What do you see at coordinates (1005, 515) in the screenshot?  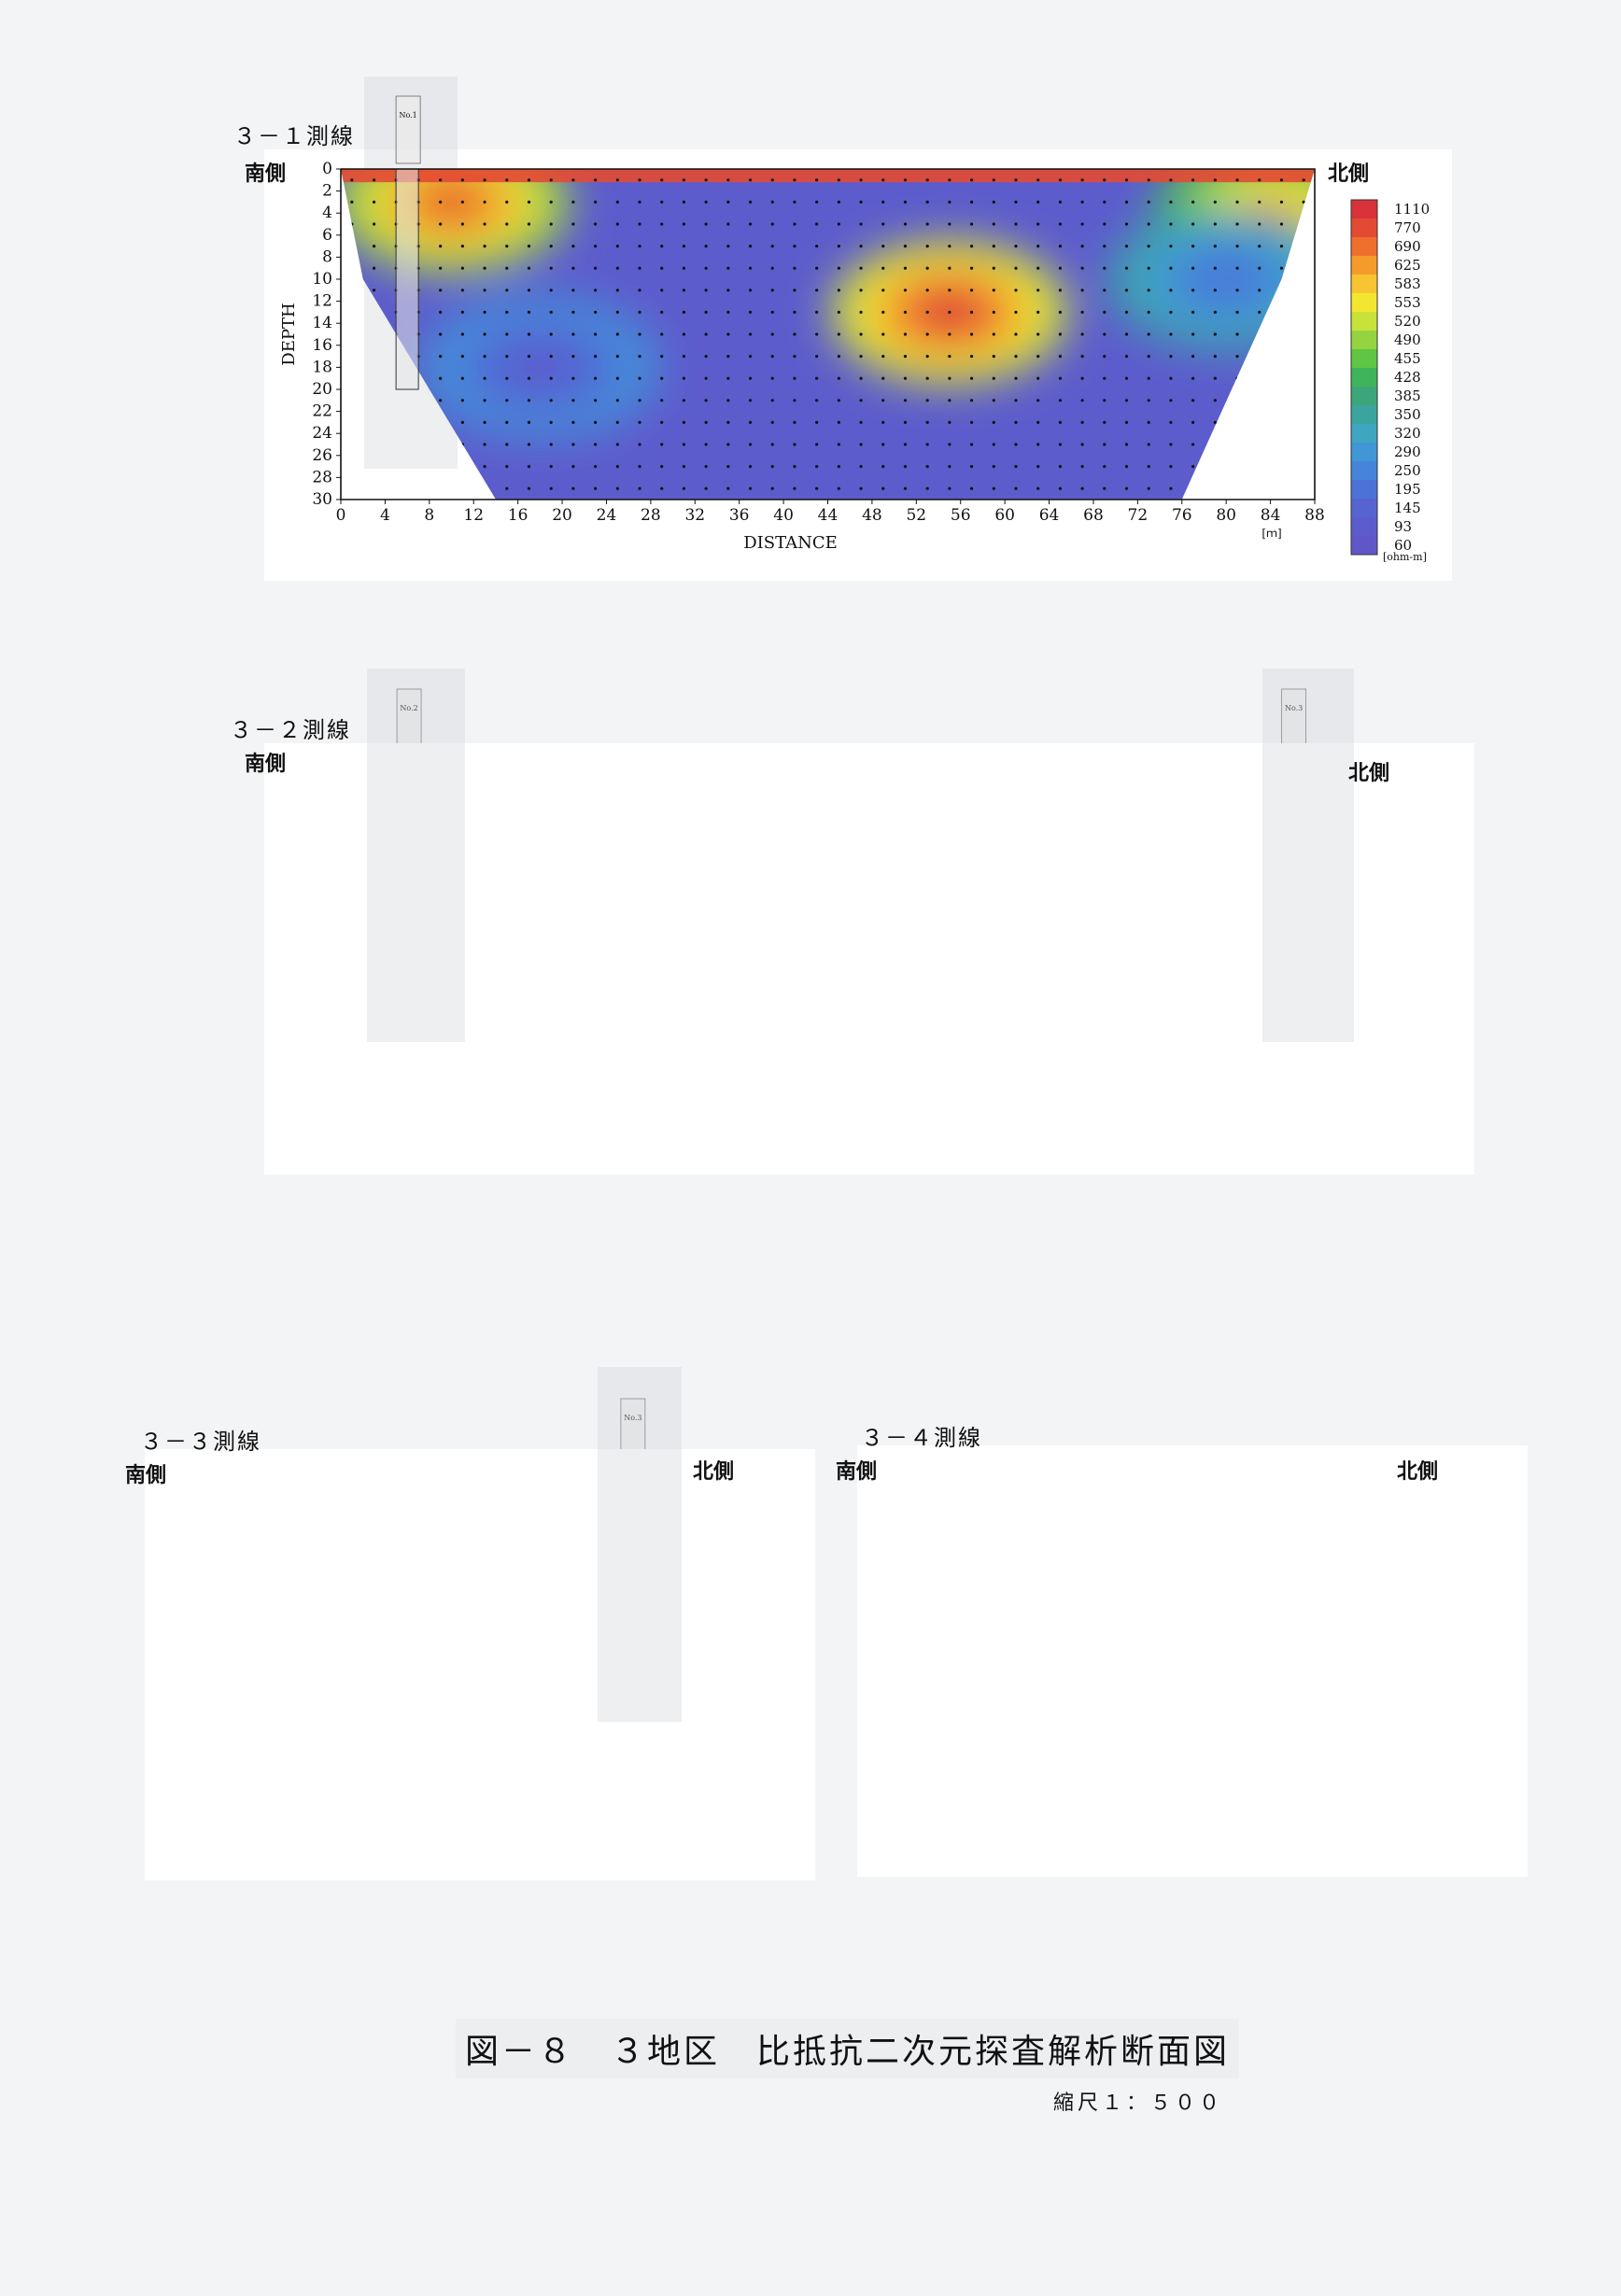 I see `x-tick-label: 60` at bounding box center [1005, 515].